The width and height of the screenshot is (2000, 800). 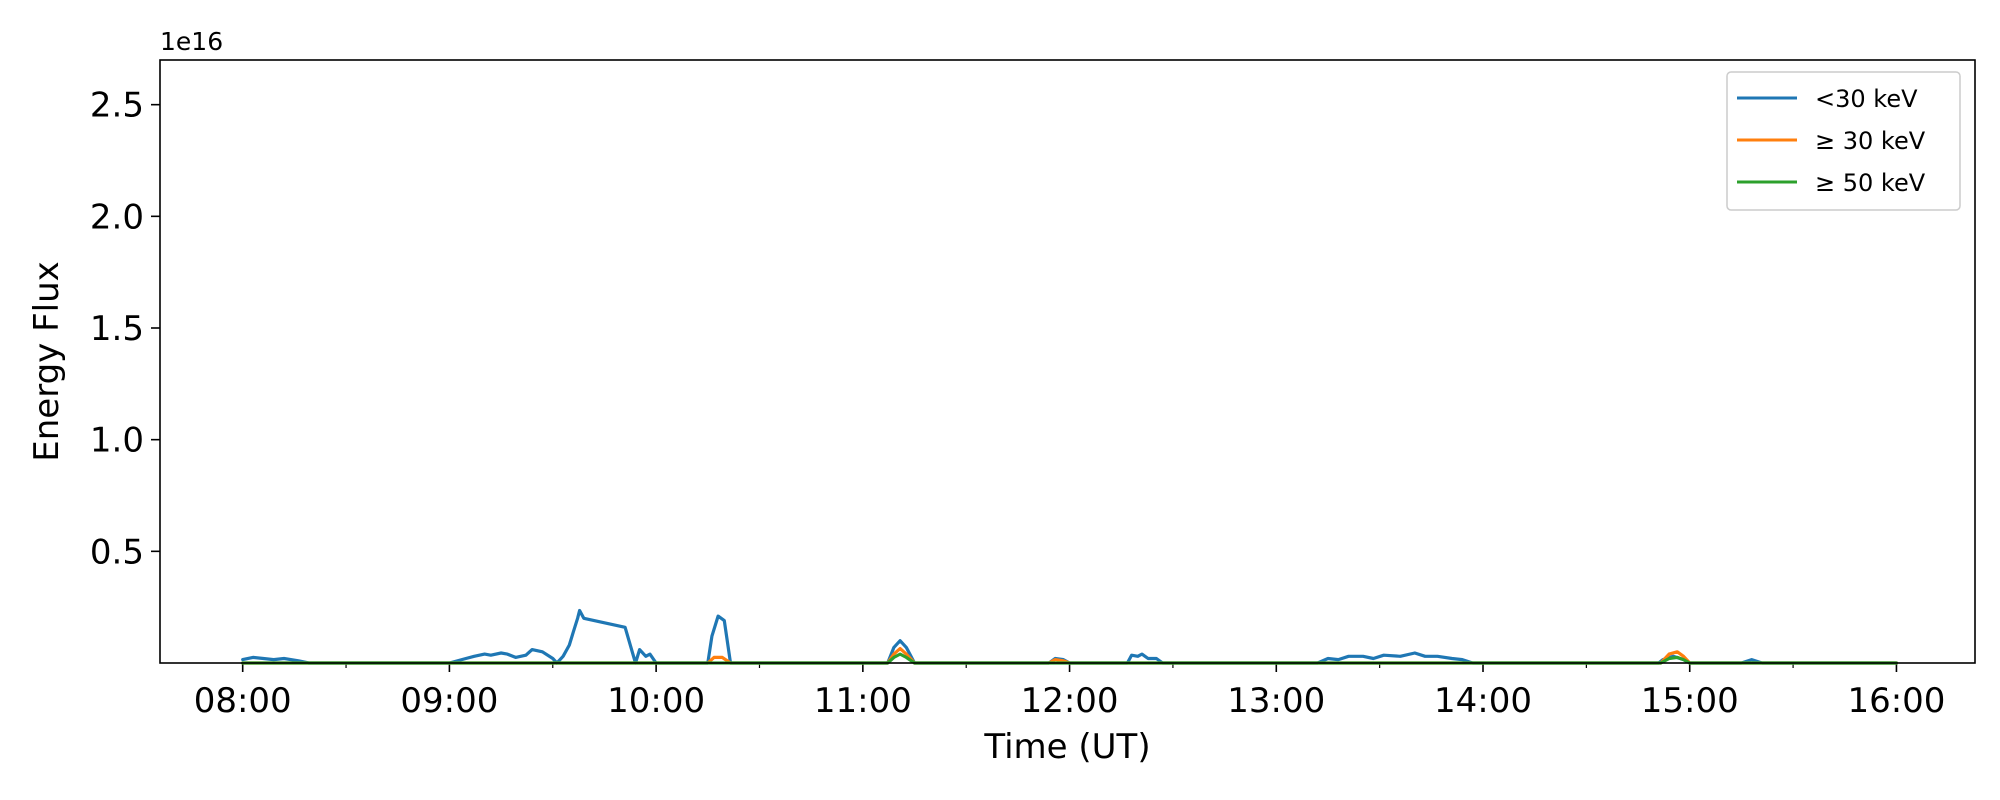 What do you see at coordinates (117, 329) in the screenshot?
I see `y-tick-label: 1.5` at bounding box center [117, 329].